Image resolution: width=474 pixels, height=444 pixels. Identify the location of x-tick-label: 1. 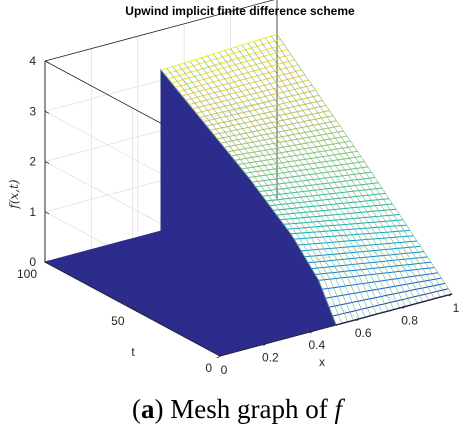
(456, 308).